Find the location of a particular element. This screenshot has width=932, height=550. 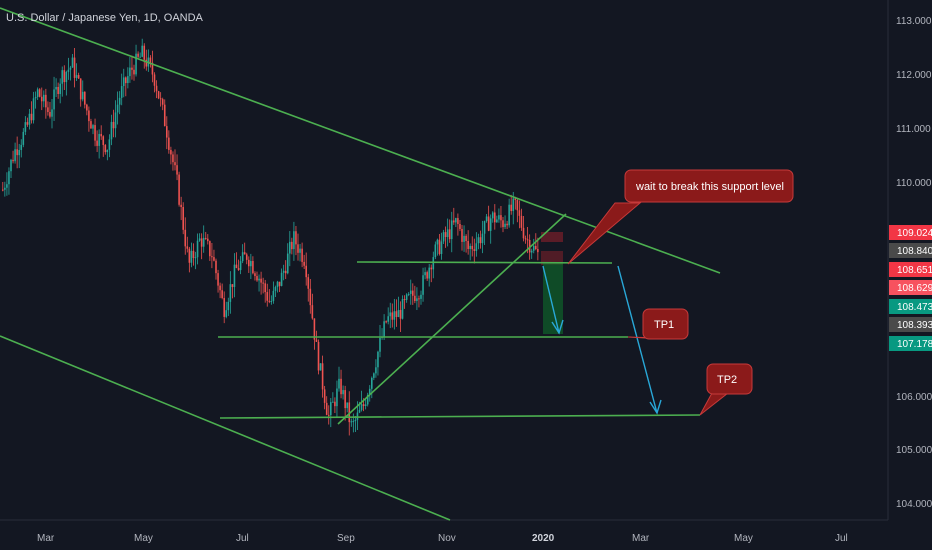

arrow-to-tp1-head is located at coordinates (557, 327).